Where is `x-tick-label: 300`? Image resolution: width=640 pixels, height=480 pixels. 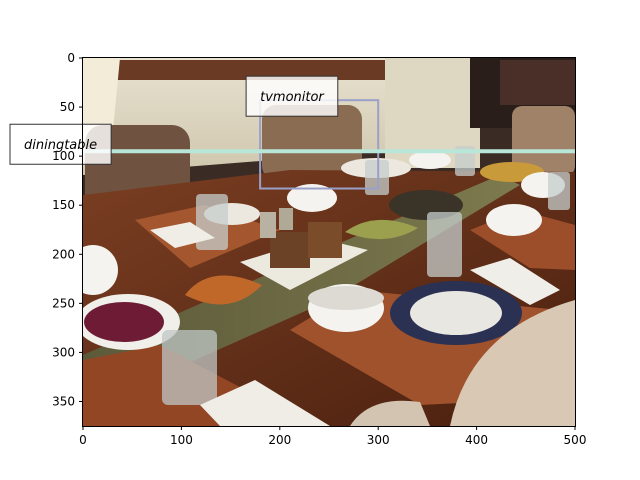
x-tick-label: 300 is located at coordinates (378, 440).